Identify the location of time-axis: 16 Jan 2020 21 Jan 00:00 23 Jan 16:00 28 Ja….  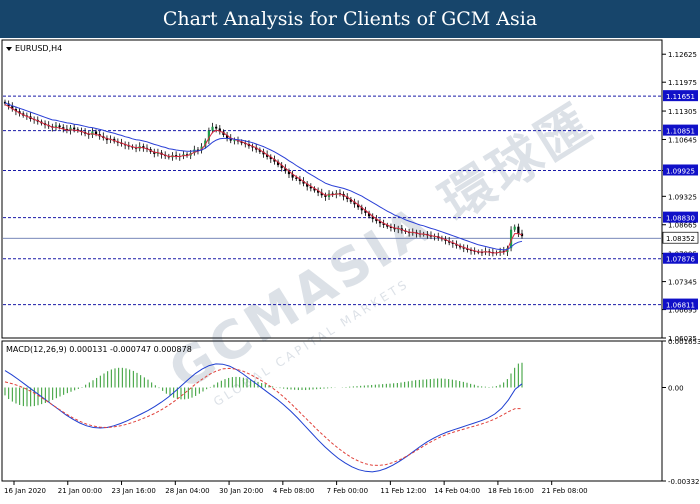
(296, 488).